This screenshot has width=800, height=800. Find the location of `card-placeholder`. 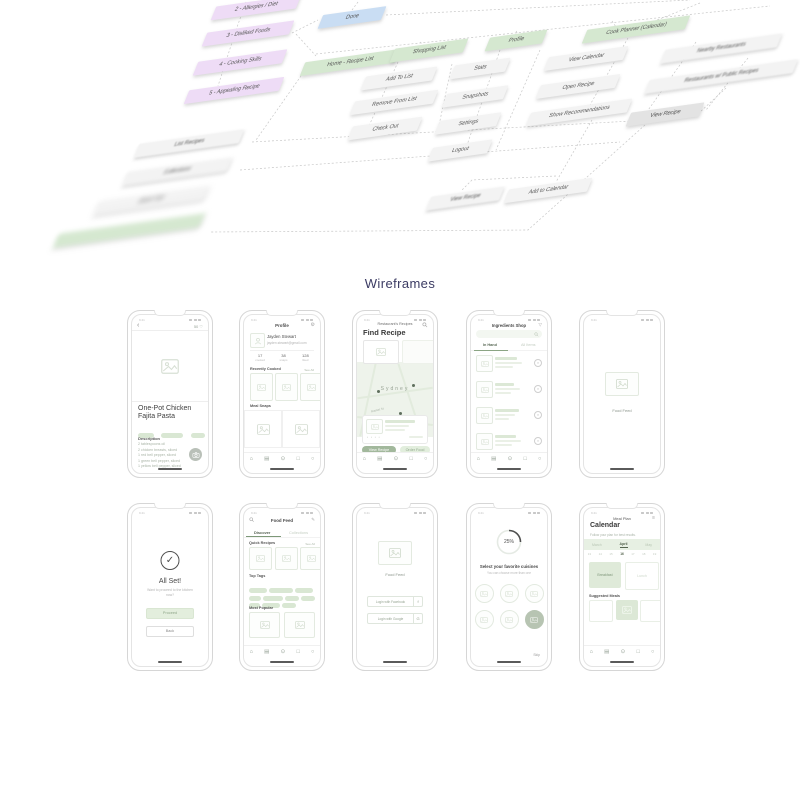

card-placeholder is located at coordinates (261, 387).